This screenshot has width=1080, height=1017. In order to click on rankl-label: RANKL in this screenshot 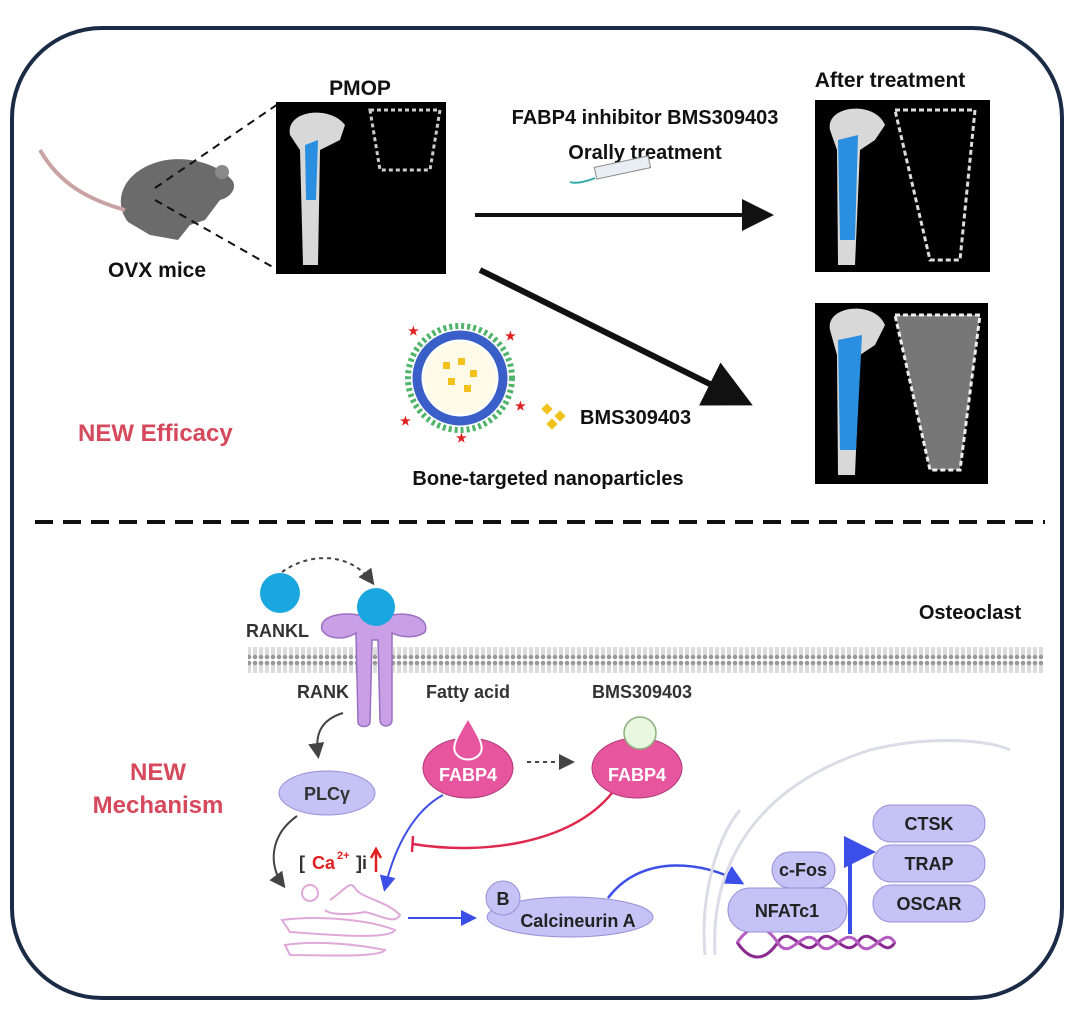, I will do `click(277, 631)`.